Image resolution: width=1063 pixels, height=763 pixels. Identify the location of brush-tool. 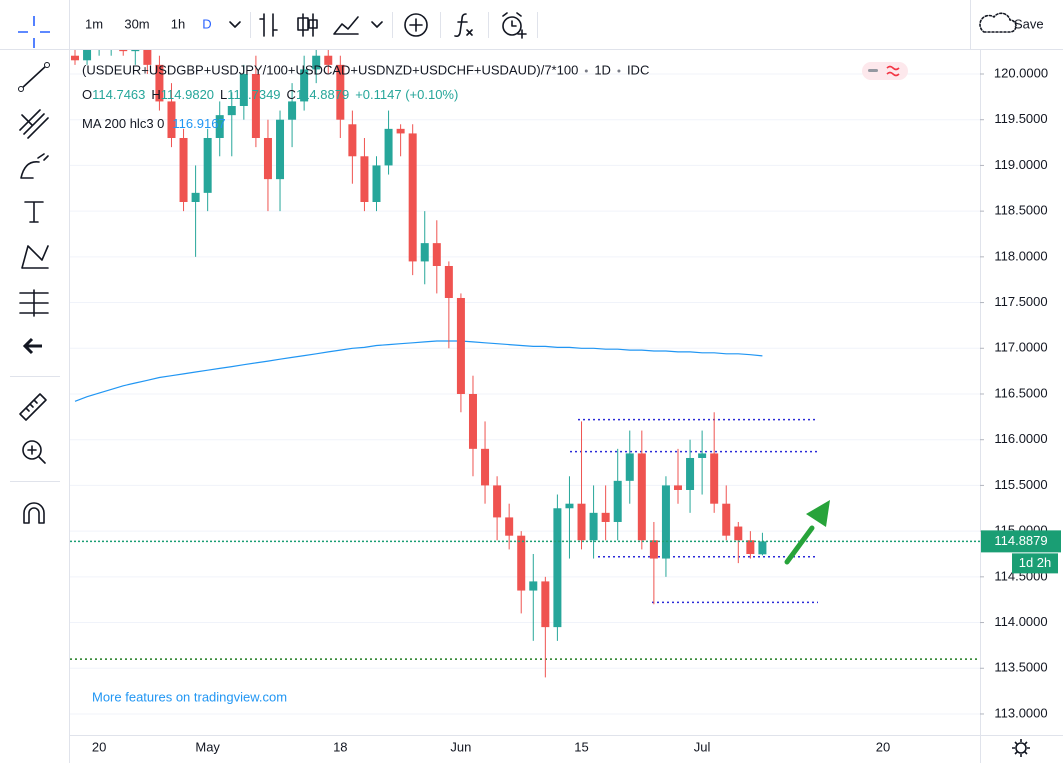
(34, 166).